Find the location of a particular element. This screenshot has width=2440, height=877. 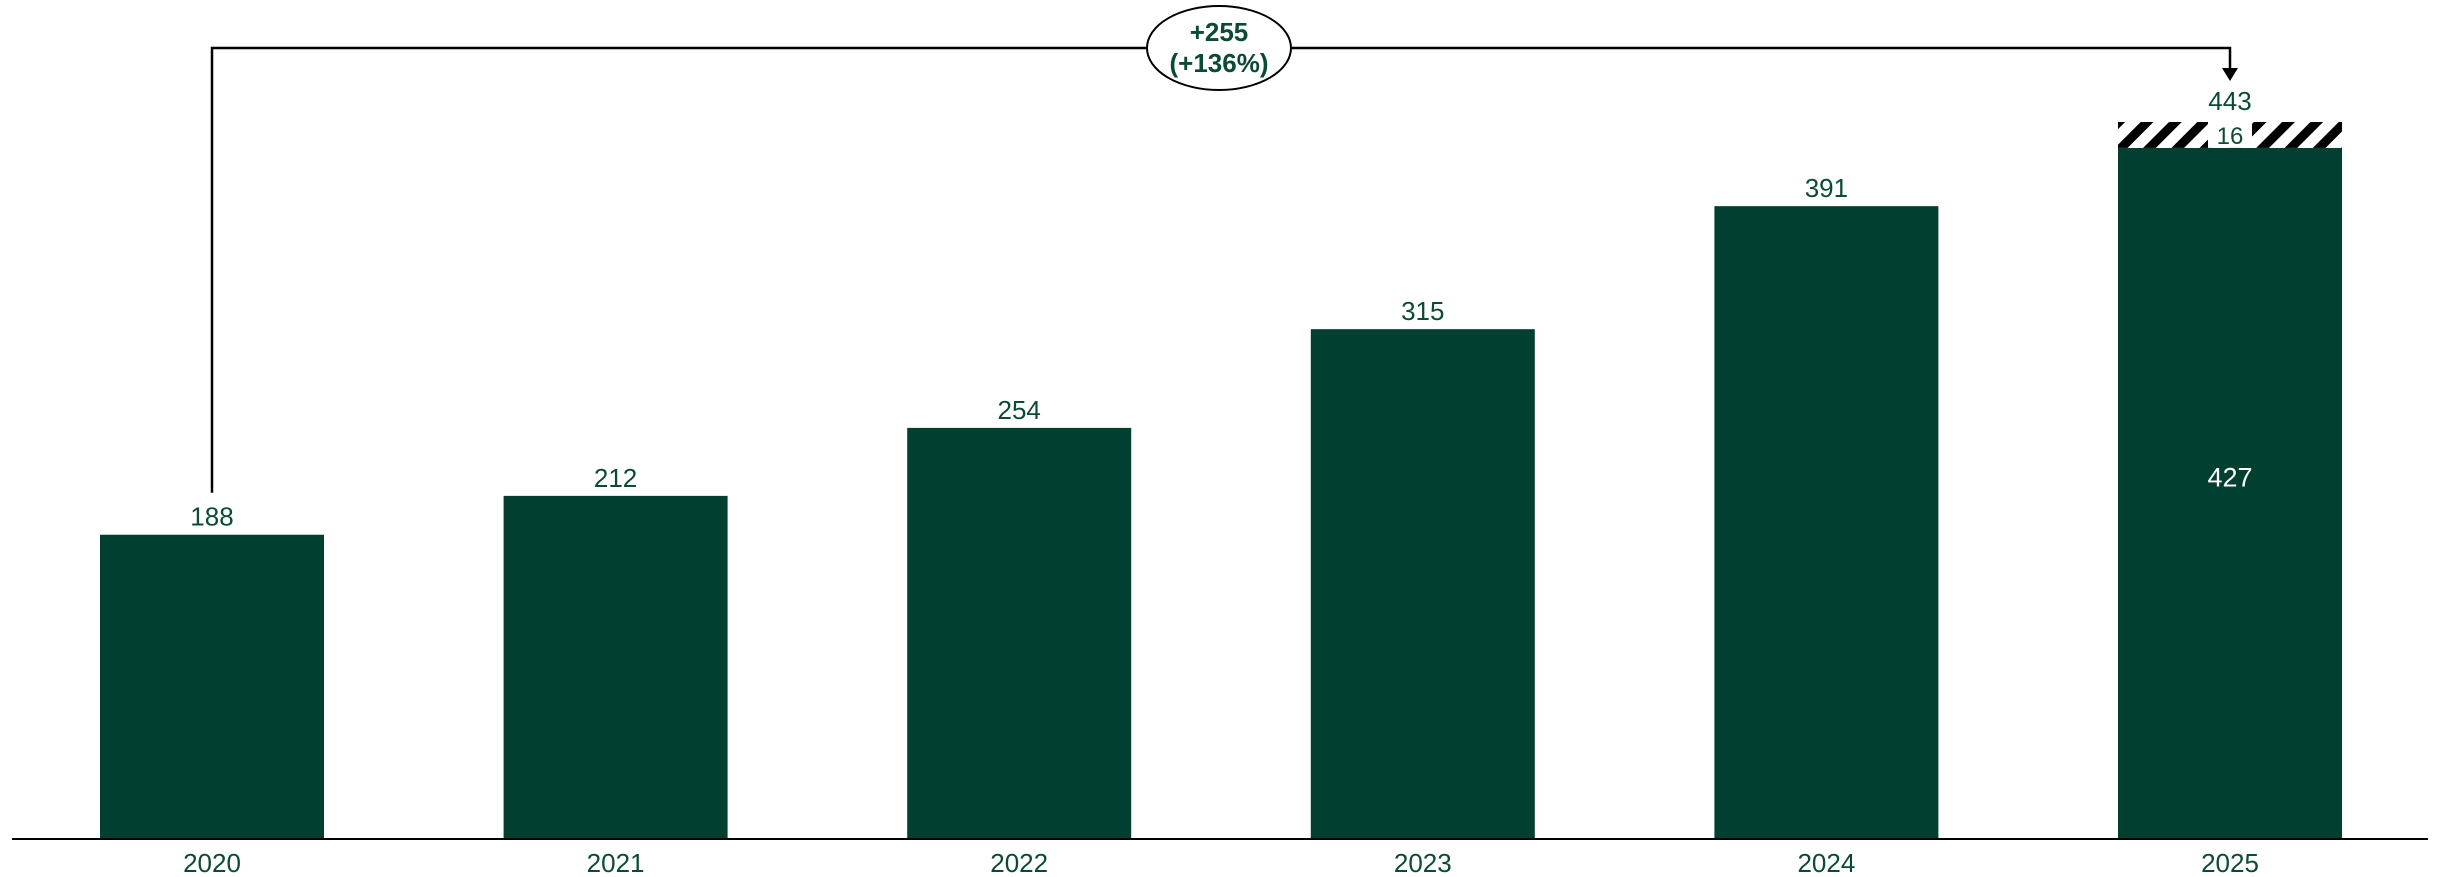

x-tick-label-2023: 2023 is located at coordinates (1423, 862).